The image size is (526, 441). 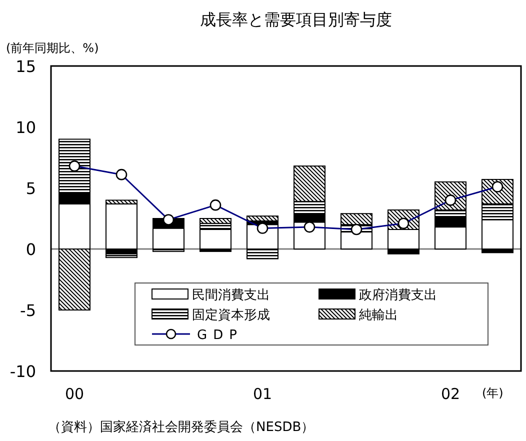 I want to click on y-axis-title: (前年同期比、%), so click(x=52, y=48).